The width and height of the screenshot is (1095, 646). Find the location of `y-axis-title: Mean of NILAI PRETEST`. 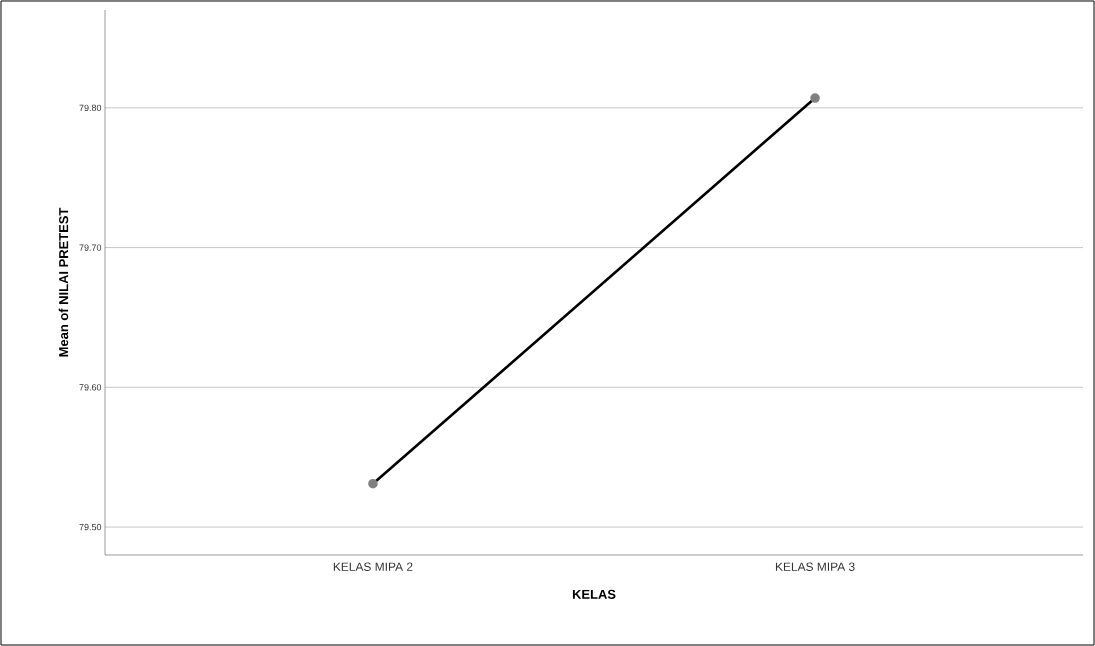

y-axis-title: Mean of NILAI PRETEST is located at coordinates (63, 282).